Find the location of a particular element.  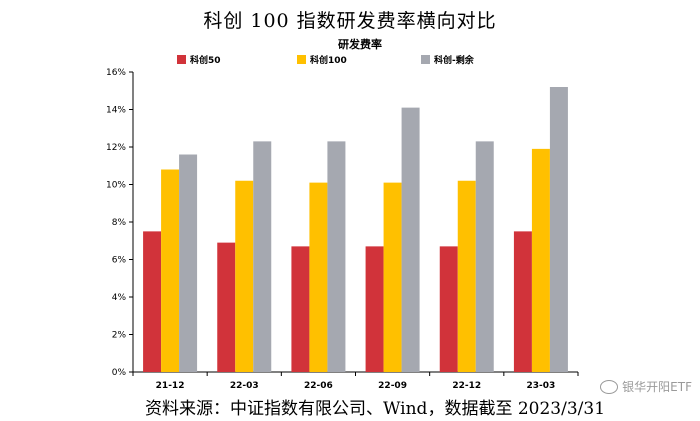

legend-swatch-remaining is located at coordinates (425, 59).